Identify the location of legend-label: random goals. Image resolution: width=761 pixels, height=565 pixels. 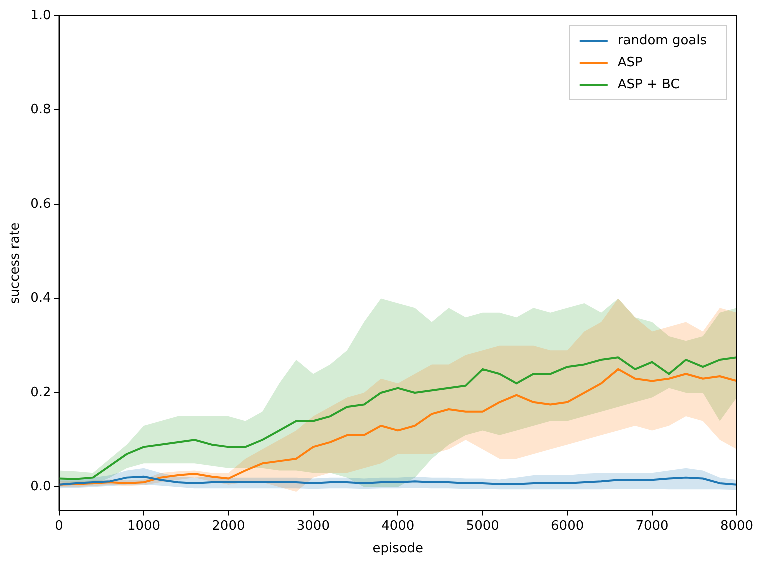
(663, 40).